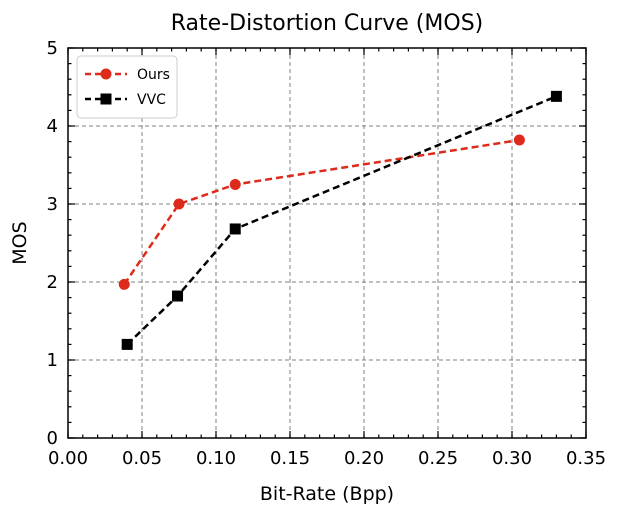 This screenshot has width=622, height=514. What do you see at coordinates (52, 360) in the screenshot?
I see `y-tick-label: 1` at bounding box center [52, 360].